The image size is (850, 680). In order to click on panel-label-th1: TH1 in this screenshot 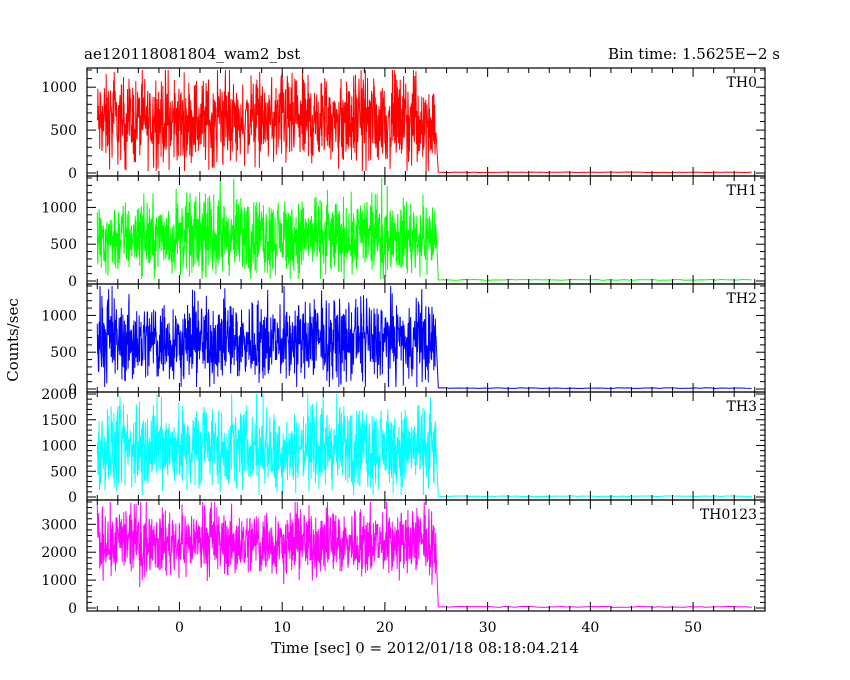, I will do `click(742, 191)`.